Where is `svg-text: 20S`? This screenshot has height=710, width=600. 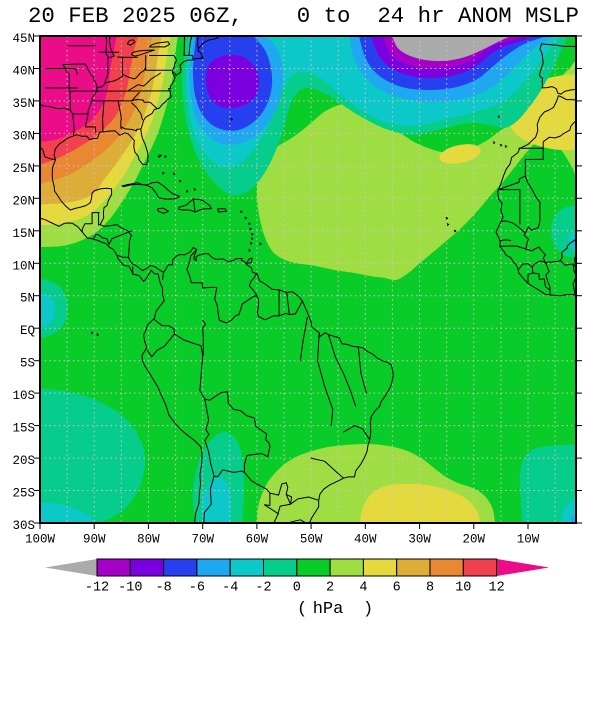
svg-text: 20S is located at coordinates (23, 461).